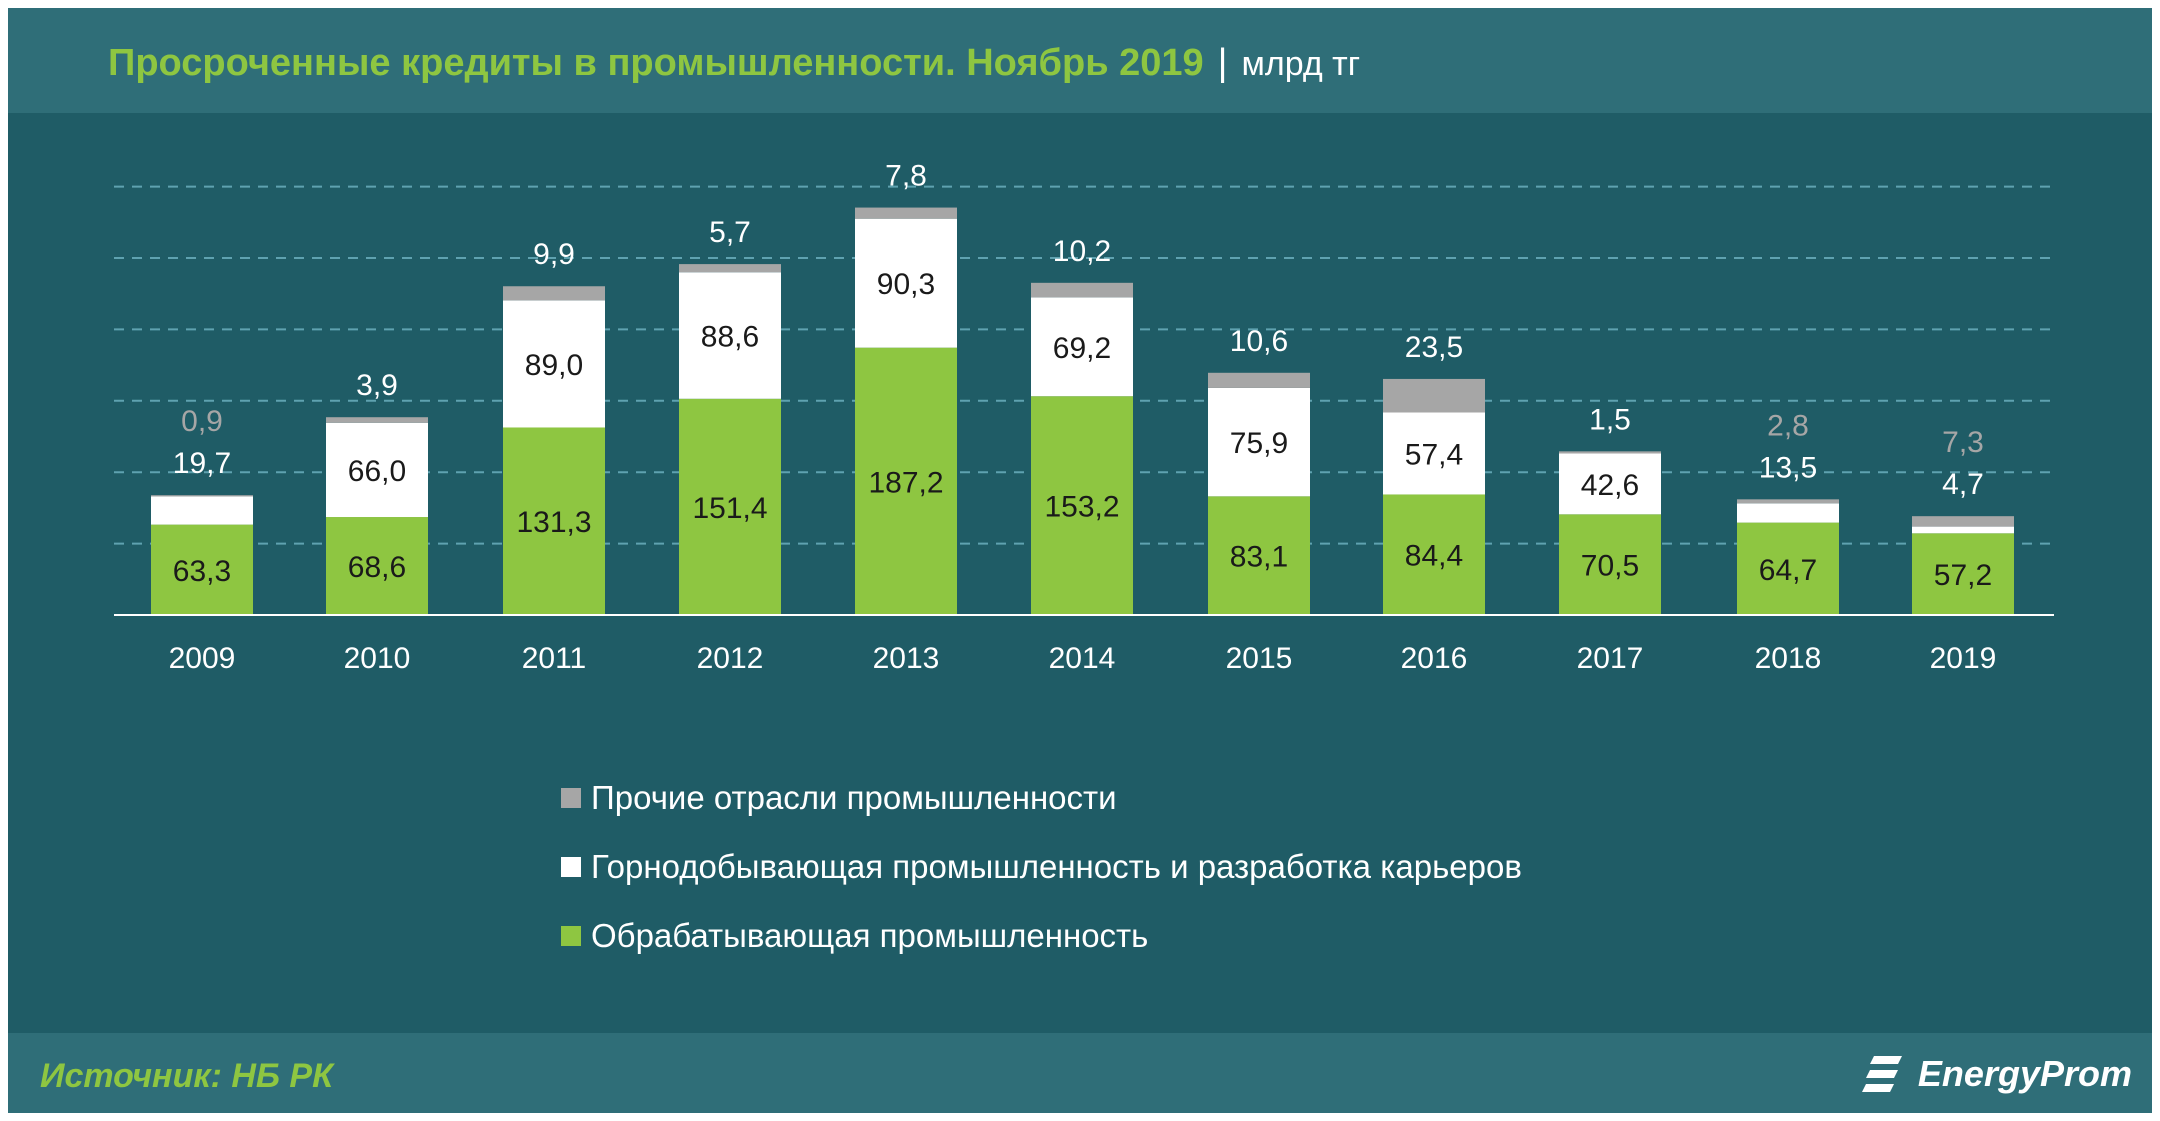 The image size is (2160, 1121). I want to click on value-label-2017-other: 1,5, so click(1610, 419).